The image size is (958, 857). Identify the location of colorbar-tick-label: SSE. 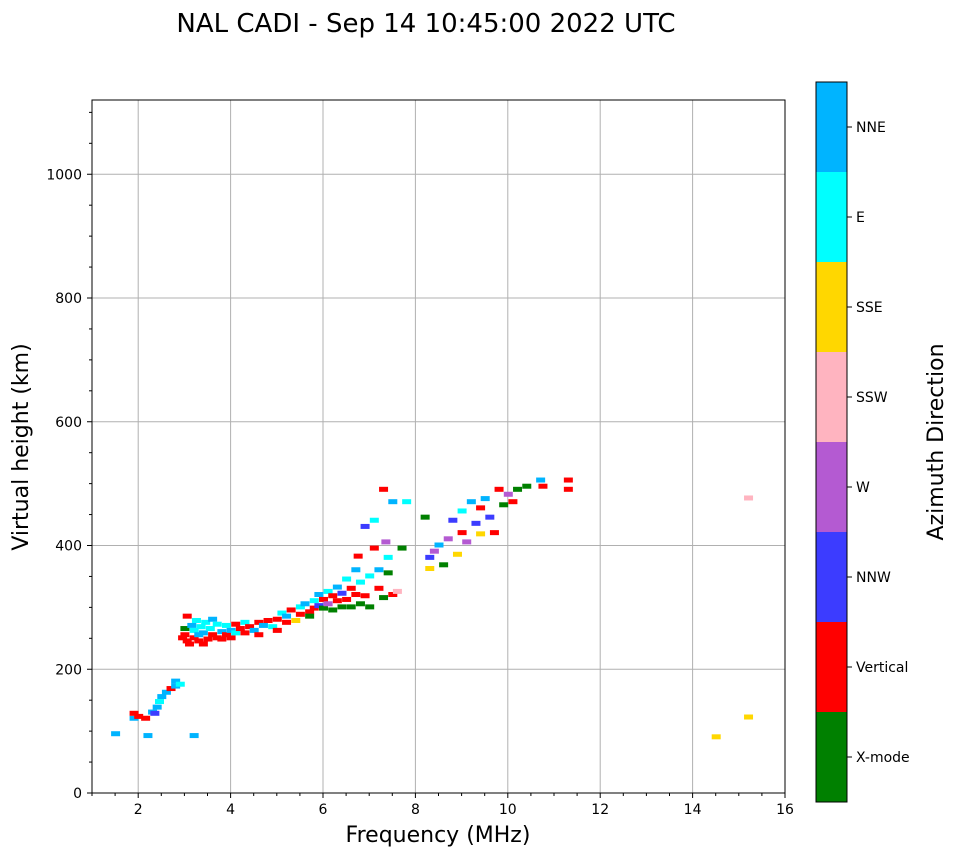
(869, 308).